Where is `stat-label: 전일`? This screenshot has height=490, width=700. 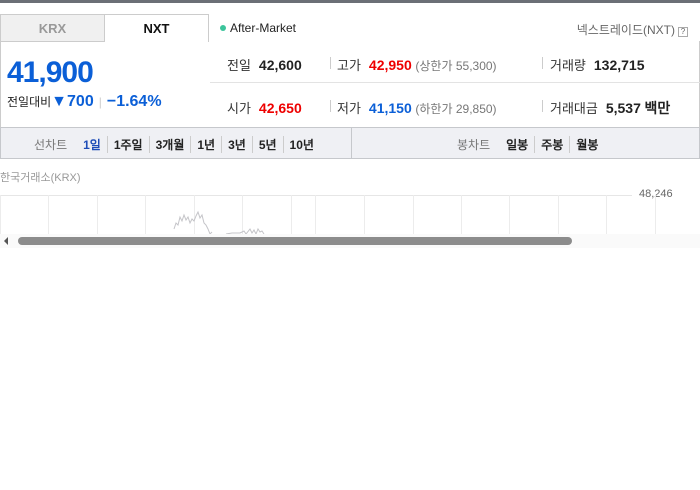
stat-label: 전일 is located at coordinates (239, 65).